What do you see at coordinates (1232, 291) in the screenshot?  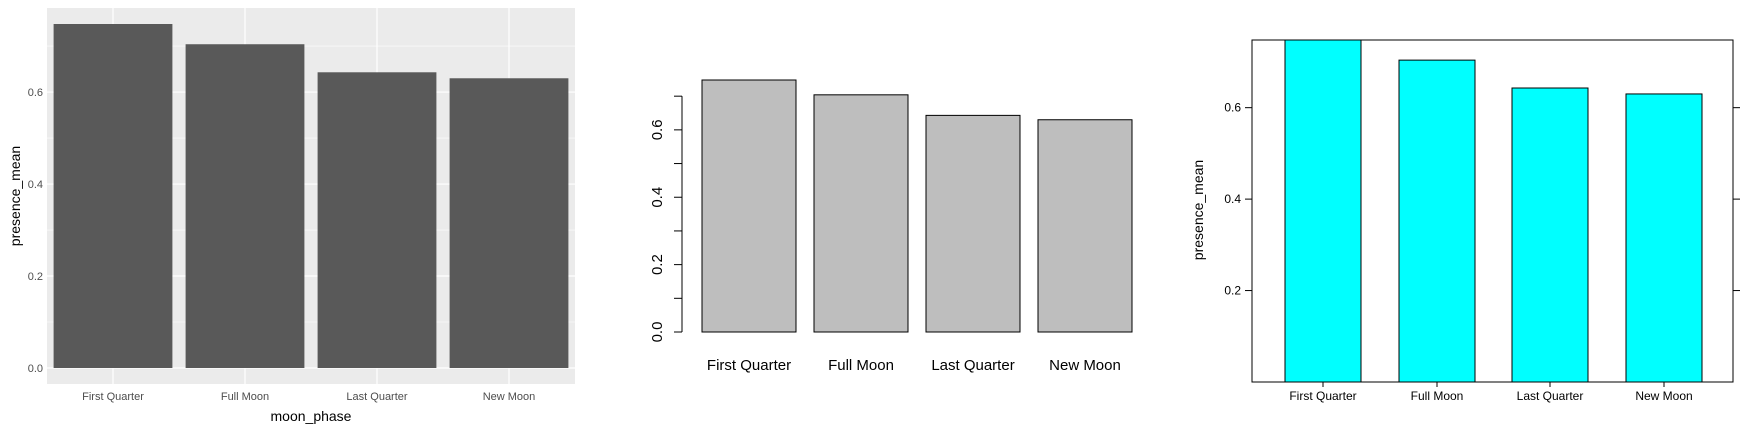 I see `lattice-y-tick-label: 0.2` at bounding box center [1232, 291].